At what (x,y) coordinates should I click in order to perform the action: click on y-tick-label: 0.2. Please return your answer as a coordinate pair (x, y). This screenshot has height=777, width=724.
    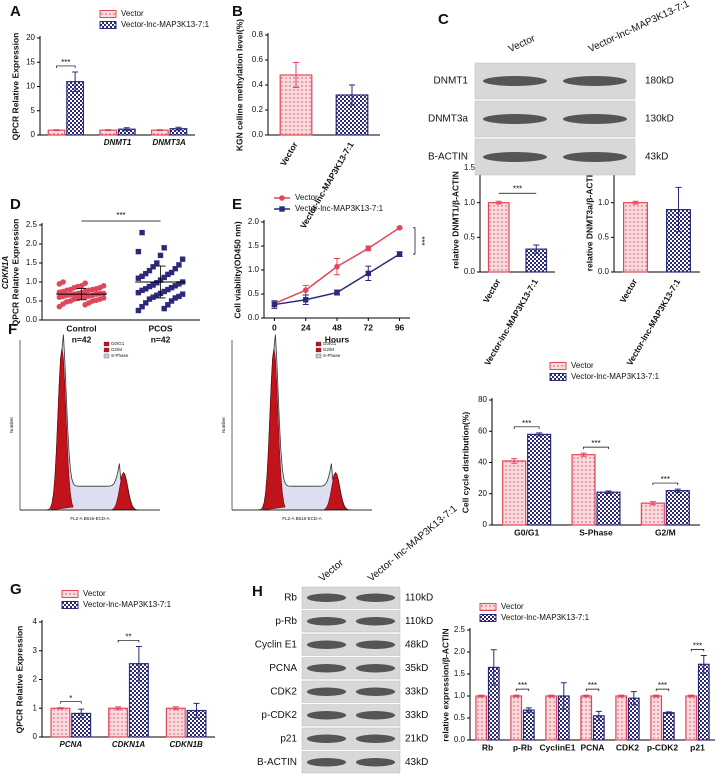
    Looking at the image, I should click on (258, 109).